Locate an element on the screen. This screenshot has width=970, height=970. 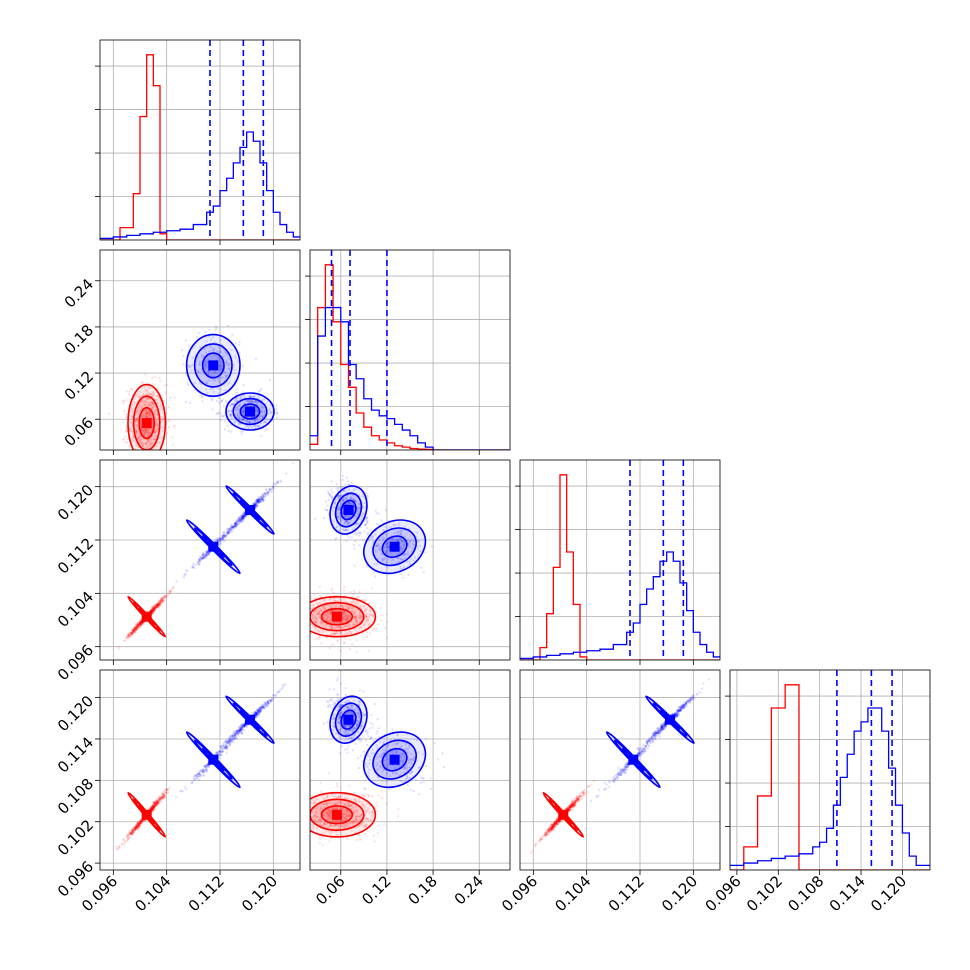
panel-2-0-content is located at coordinates (200, 560).